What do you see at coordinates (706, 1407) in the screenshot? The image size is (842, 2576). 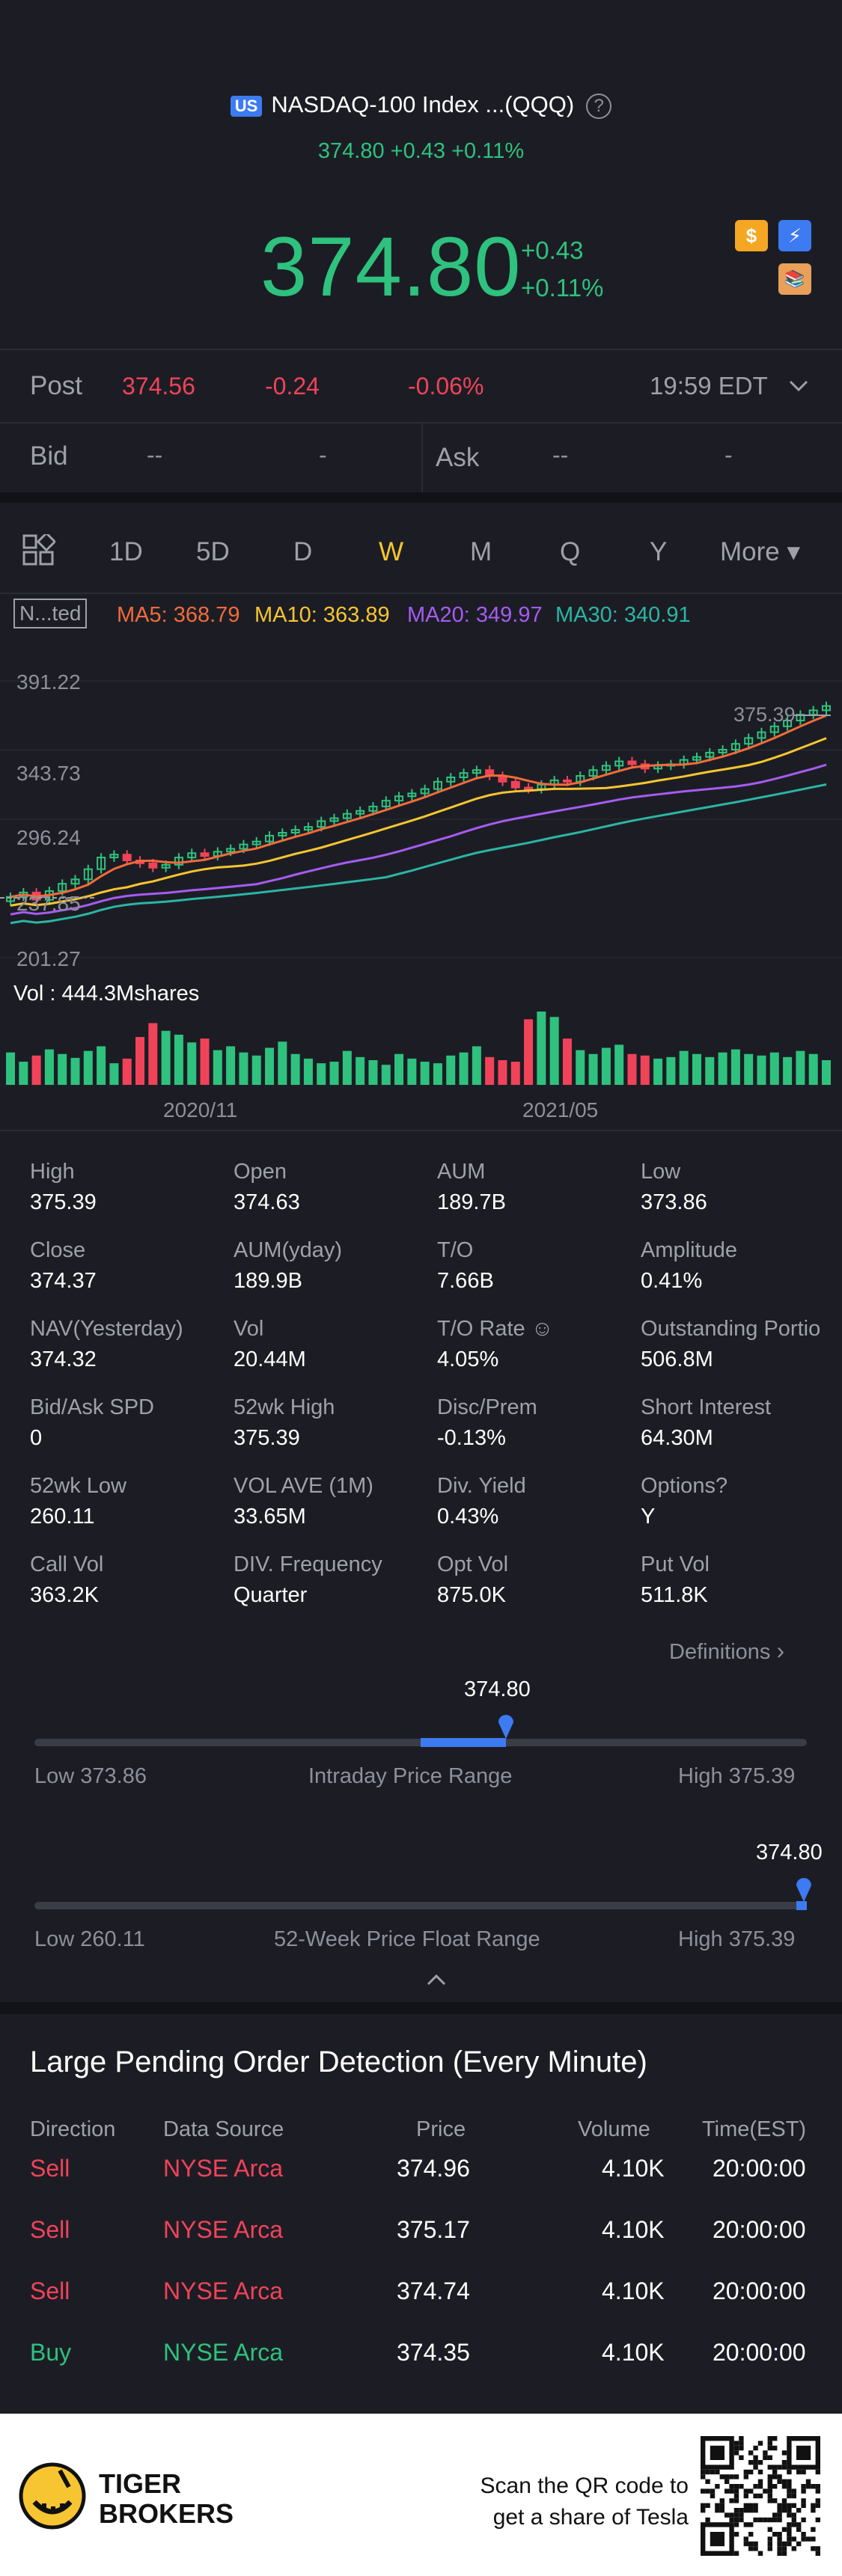 I see `stat-label: Short Interest` at bounding box center [706, 1407].